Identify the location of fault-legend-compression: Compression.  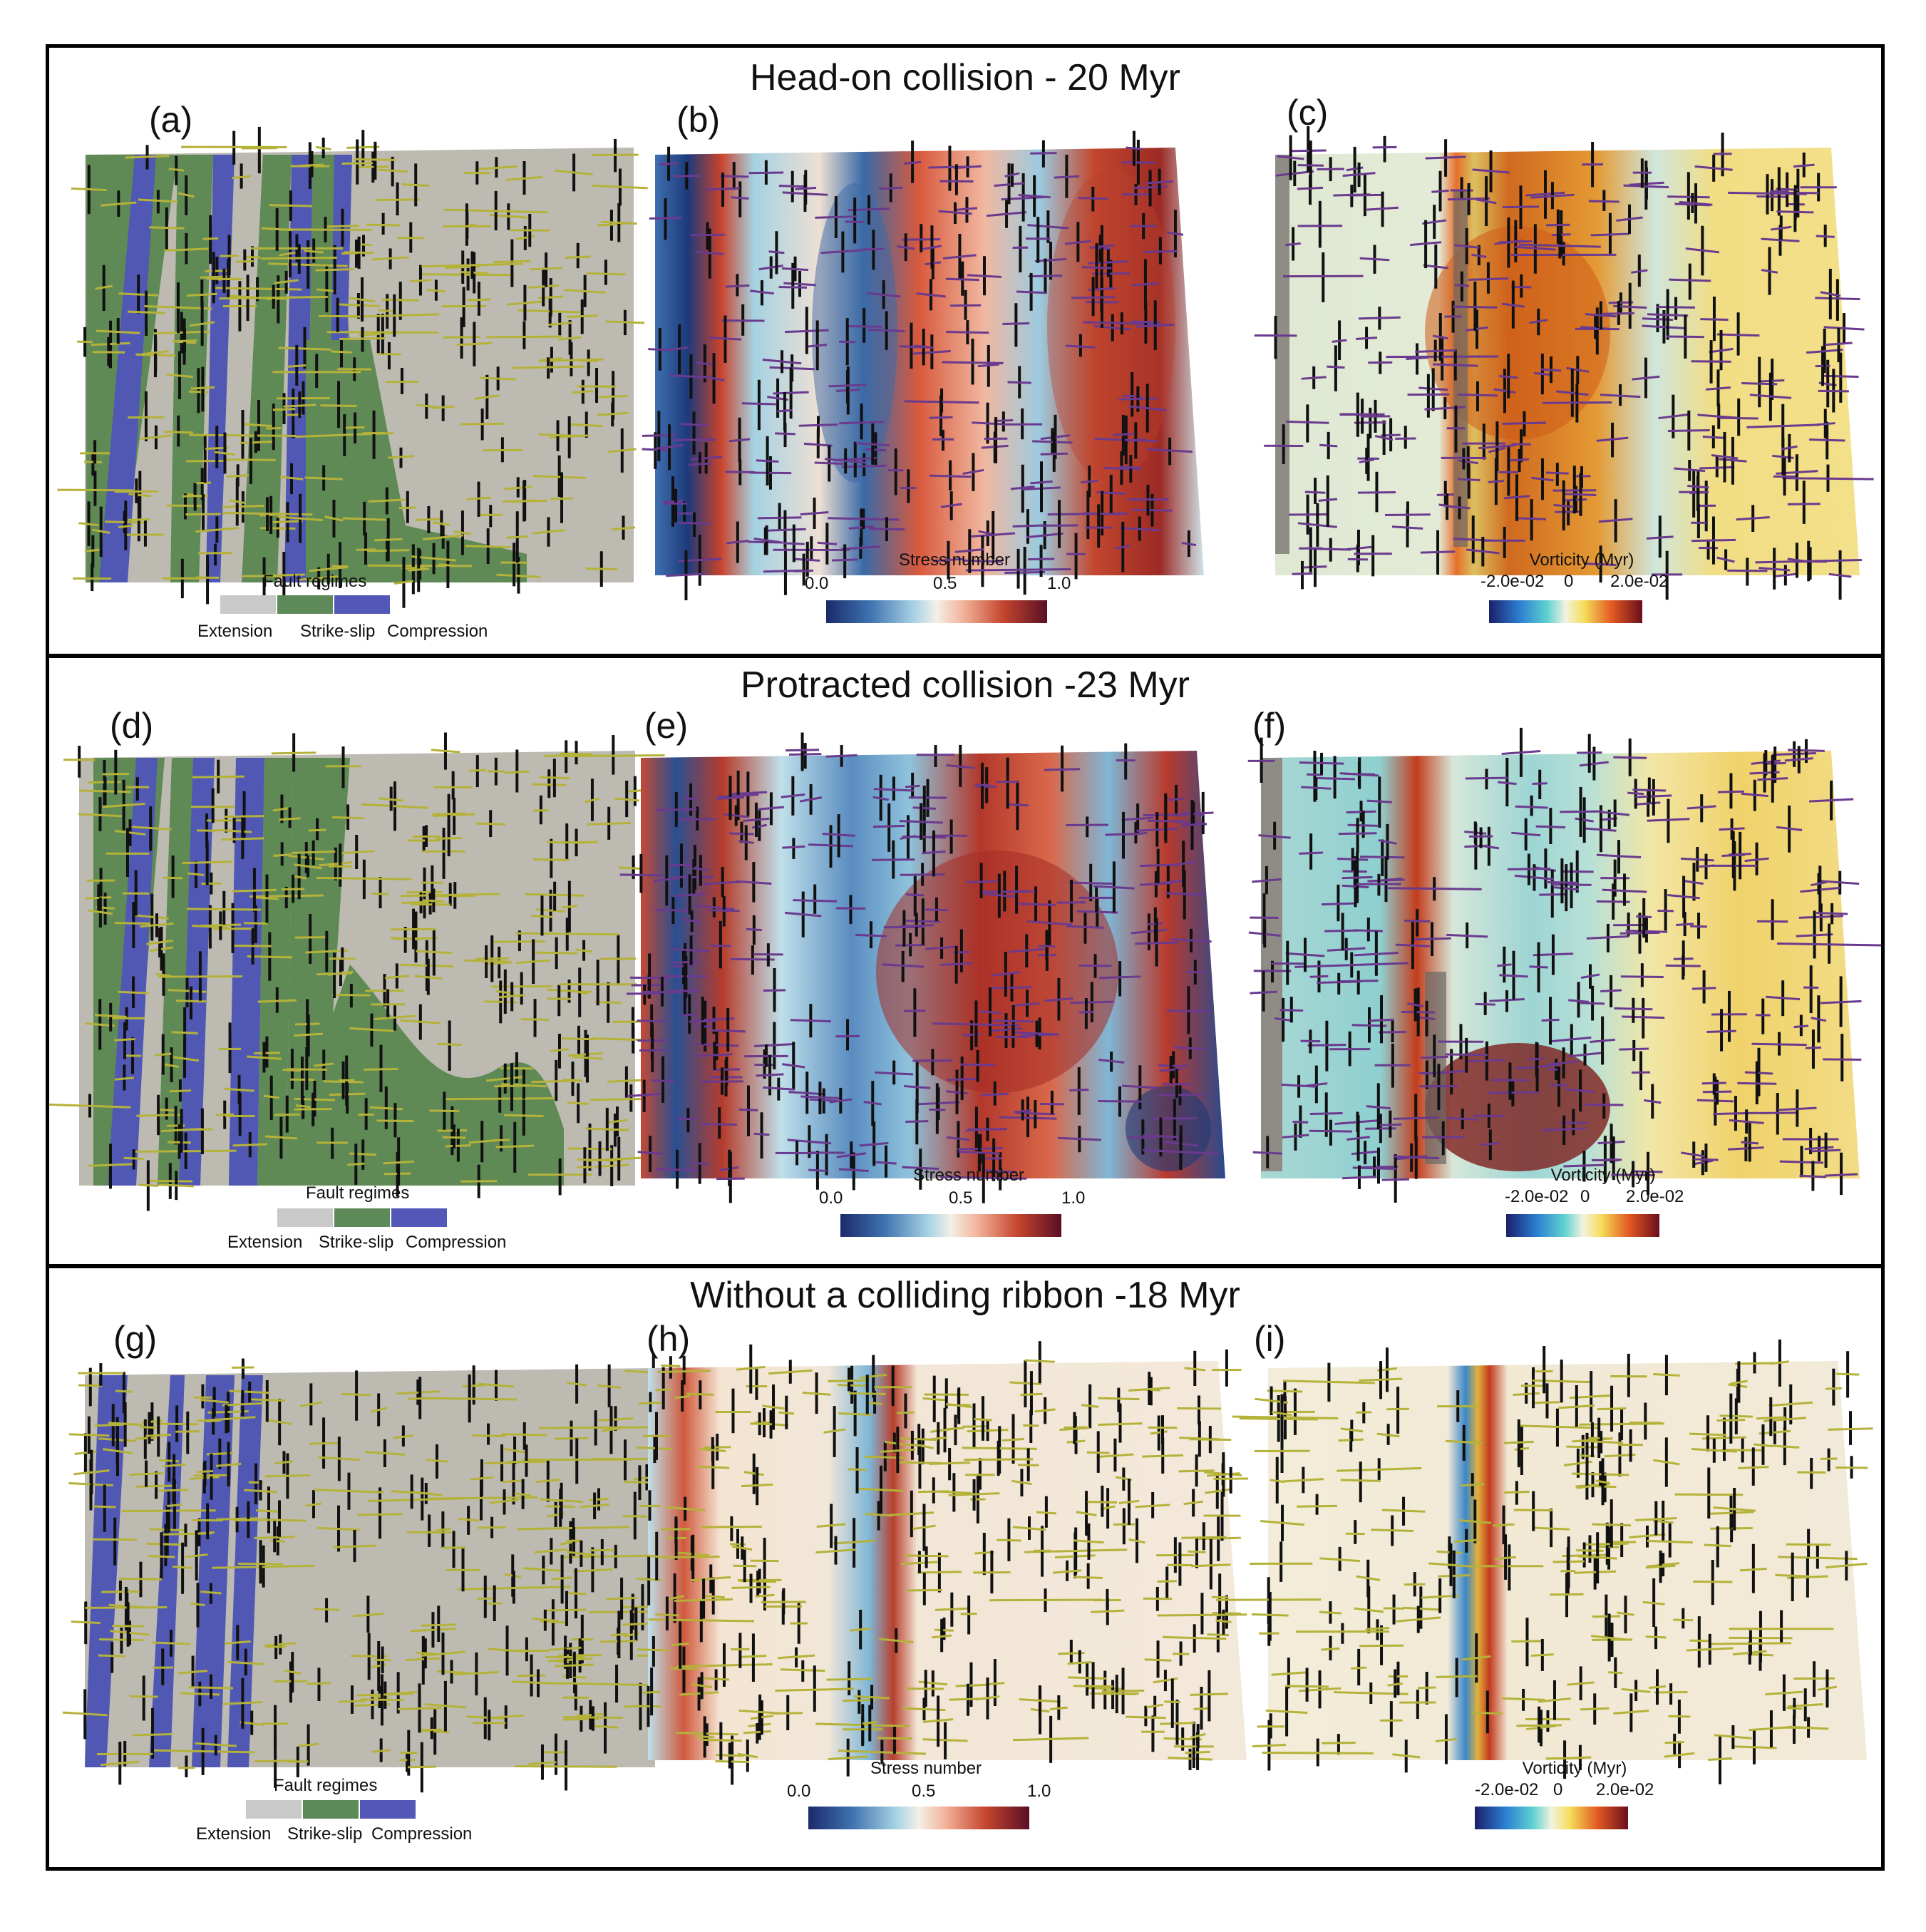
(437, 631).